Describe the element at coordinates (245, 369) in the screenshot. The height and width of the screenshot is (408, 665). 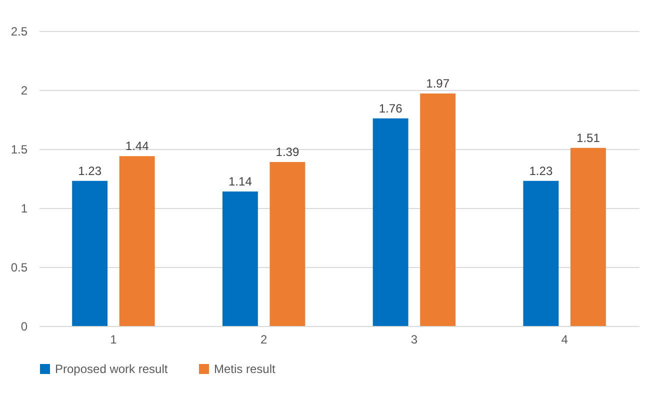
I see `legend-label: Metis result` at that location.